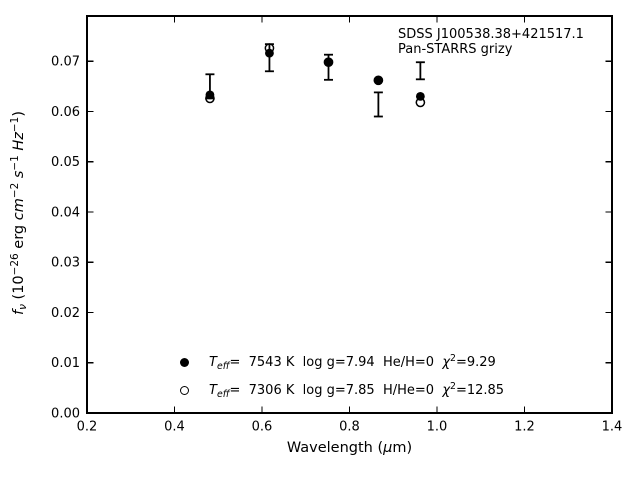 This screenshot has height=480, width=640. Describe the element at coordinates (491, 34) in the screenshot. I see `annotation-object-name: SDSS J100538.38+421517.1` at that location.